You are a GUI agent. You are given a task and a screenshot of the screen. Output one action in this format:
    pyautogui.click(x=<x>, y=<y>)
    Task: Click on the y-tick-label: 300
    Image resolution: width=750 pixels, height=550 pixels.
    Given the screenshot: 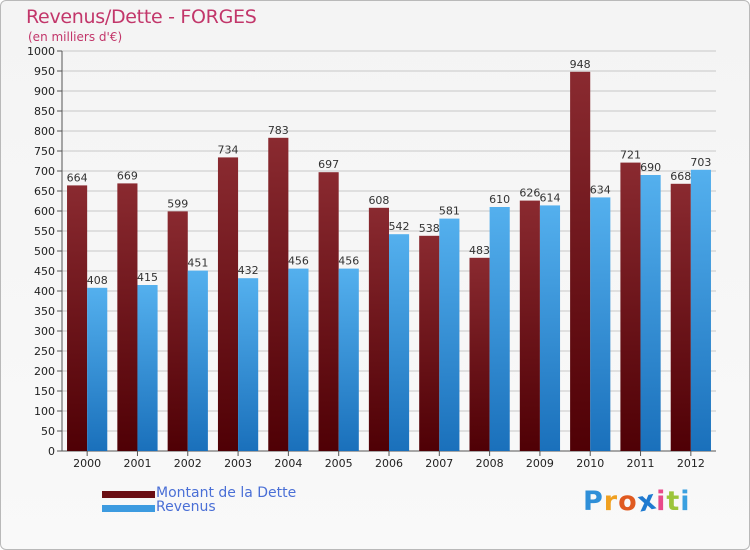 What is the action you would take?
    pyautogui.click(x=44, y=331)
    